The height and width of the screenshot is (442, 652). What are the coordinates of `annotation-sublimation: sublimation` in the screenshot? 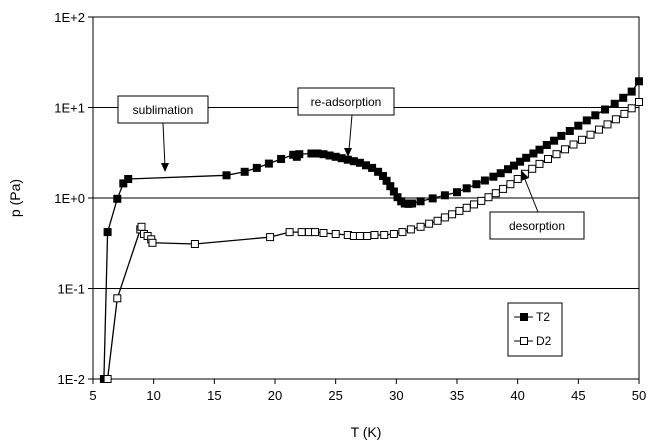 It's located at (163, 133).